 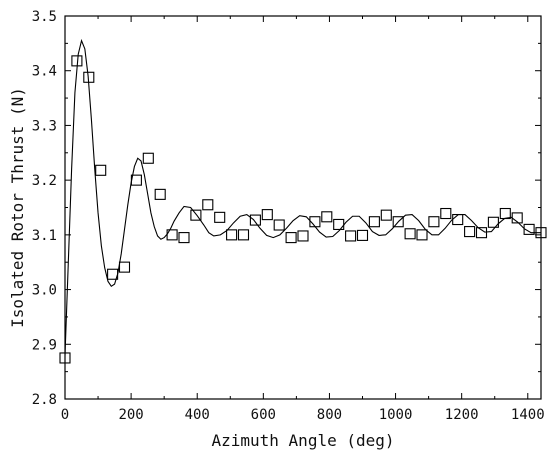 I want to click on y-axis-label: Isolated Rotor Thrust (N), so click(x=17, y=207).